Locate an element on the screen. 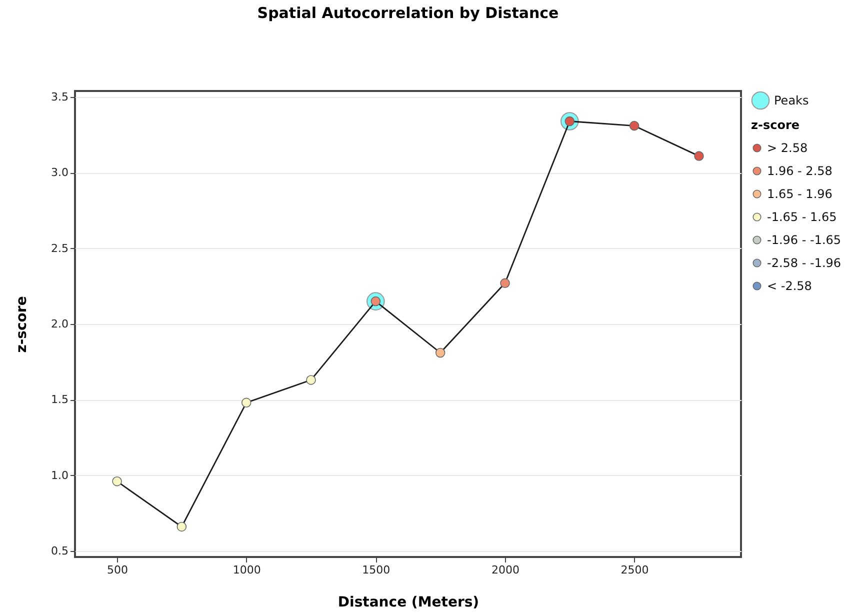  legend-label: -2.58 - -1.96 is located at coordinates (804, 263).